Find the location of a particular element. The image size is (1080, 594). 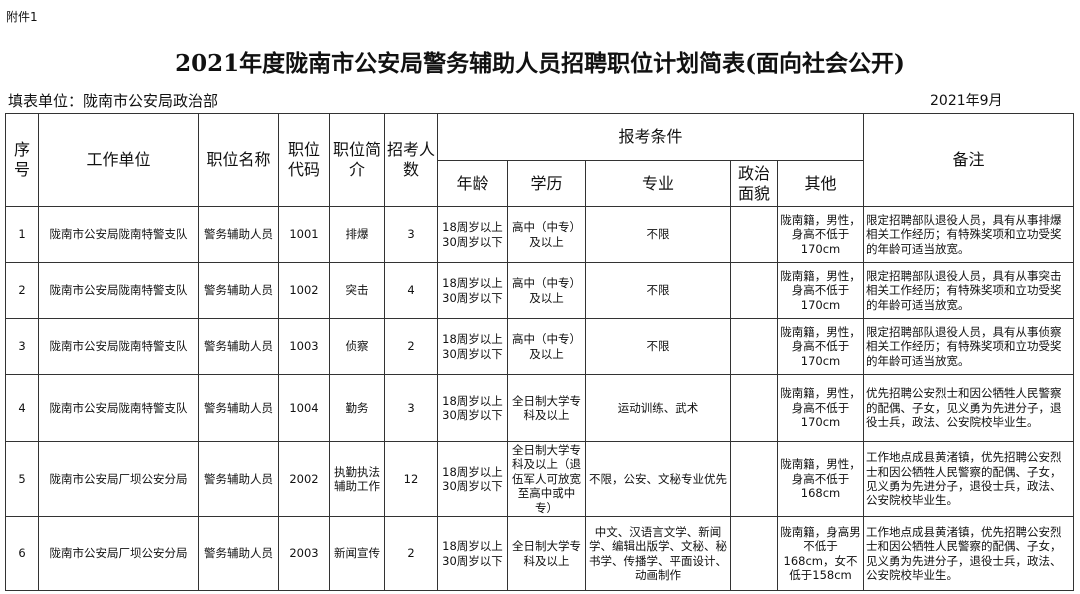

cell-code: 1002 is located at coordinates (304, 290).